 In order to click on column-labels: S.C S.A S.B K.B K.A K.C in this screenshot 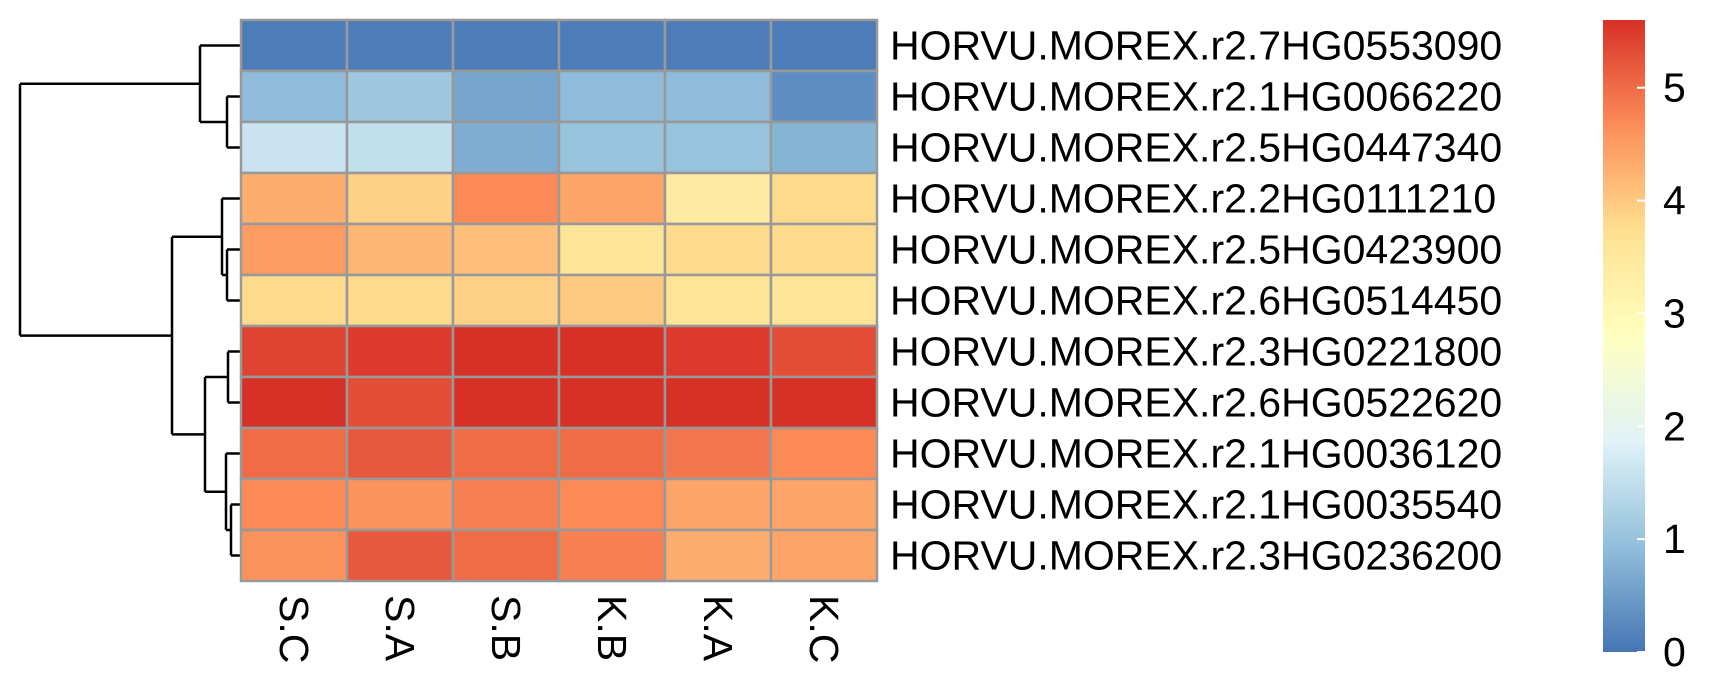, I will do `click(559, 629)`.